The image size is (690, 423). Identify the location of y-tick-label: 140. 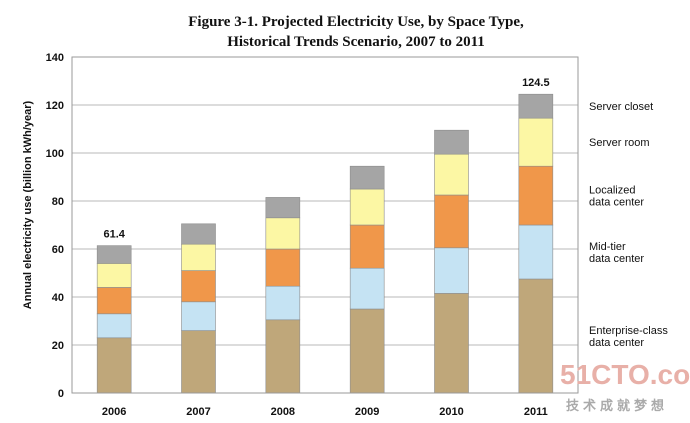
(55, 58).